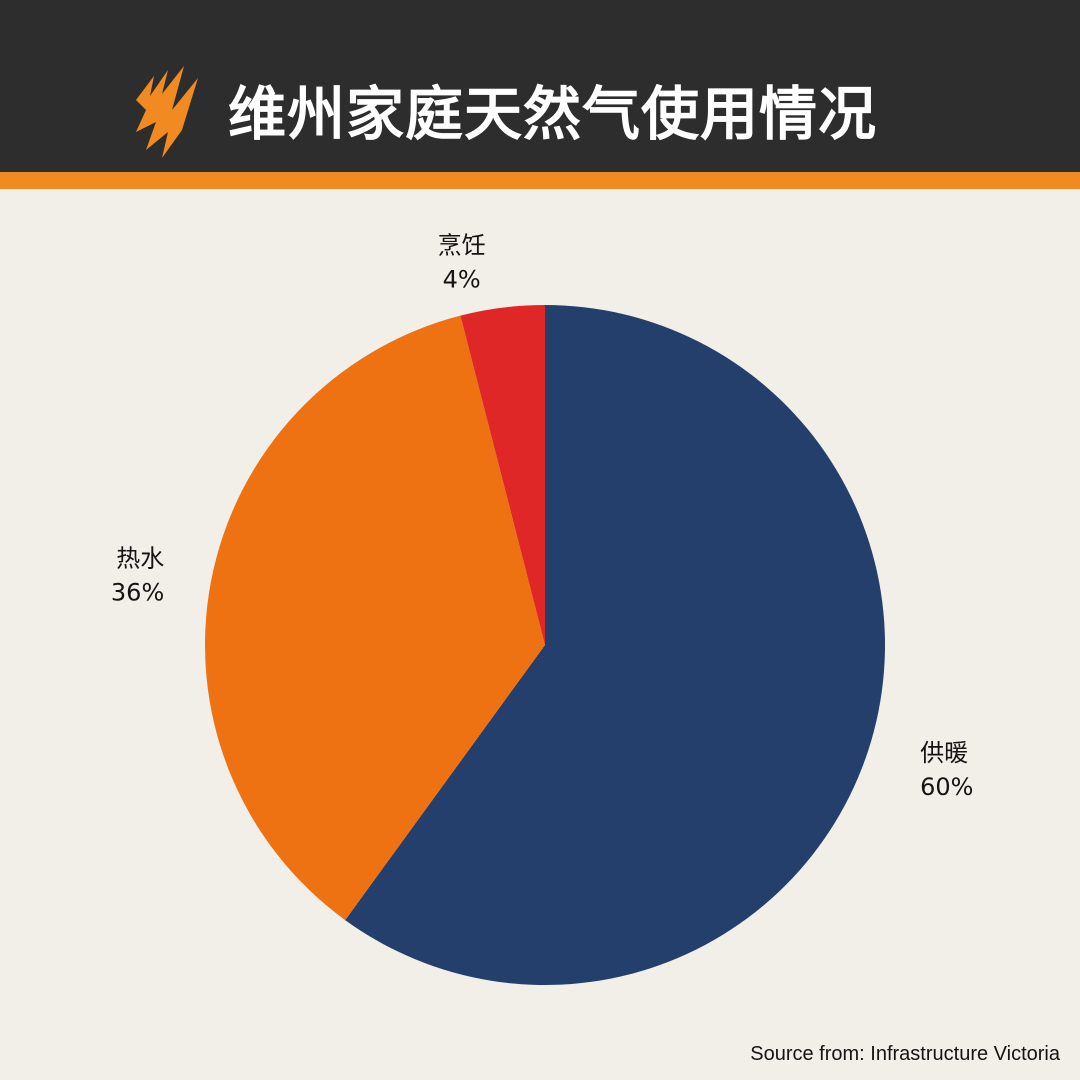 Image resolution: width=1080 pixels, height=1080 pixels. I want to click on slice-value-label: 36%, so click(137, 592).